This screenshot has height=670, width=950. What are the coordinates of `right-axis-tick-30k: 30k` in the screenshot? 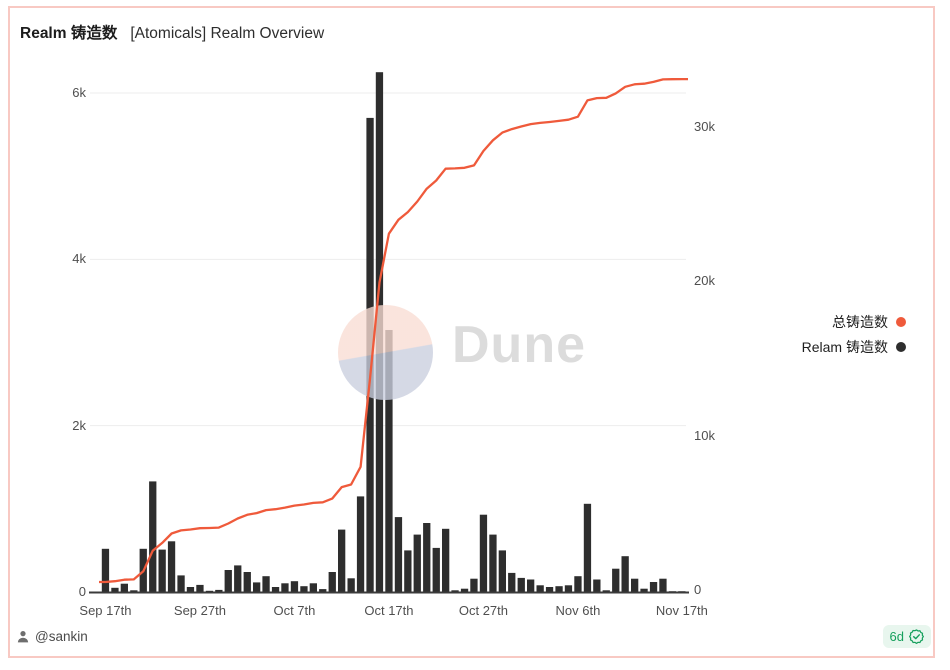 It's located at (704, 126).